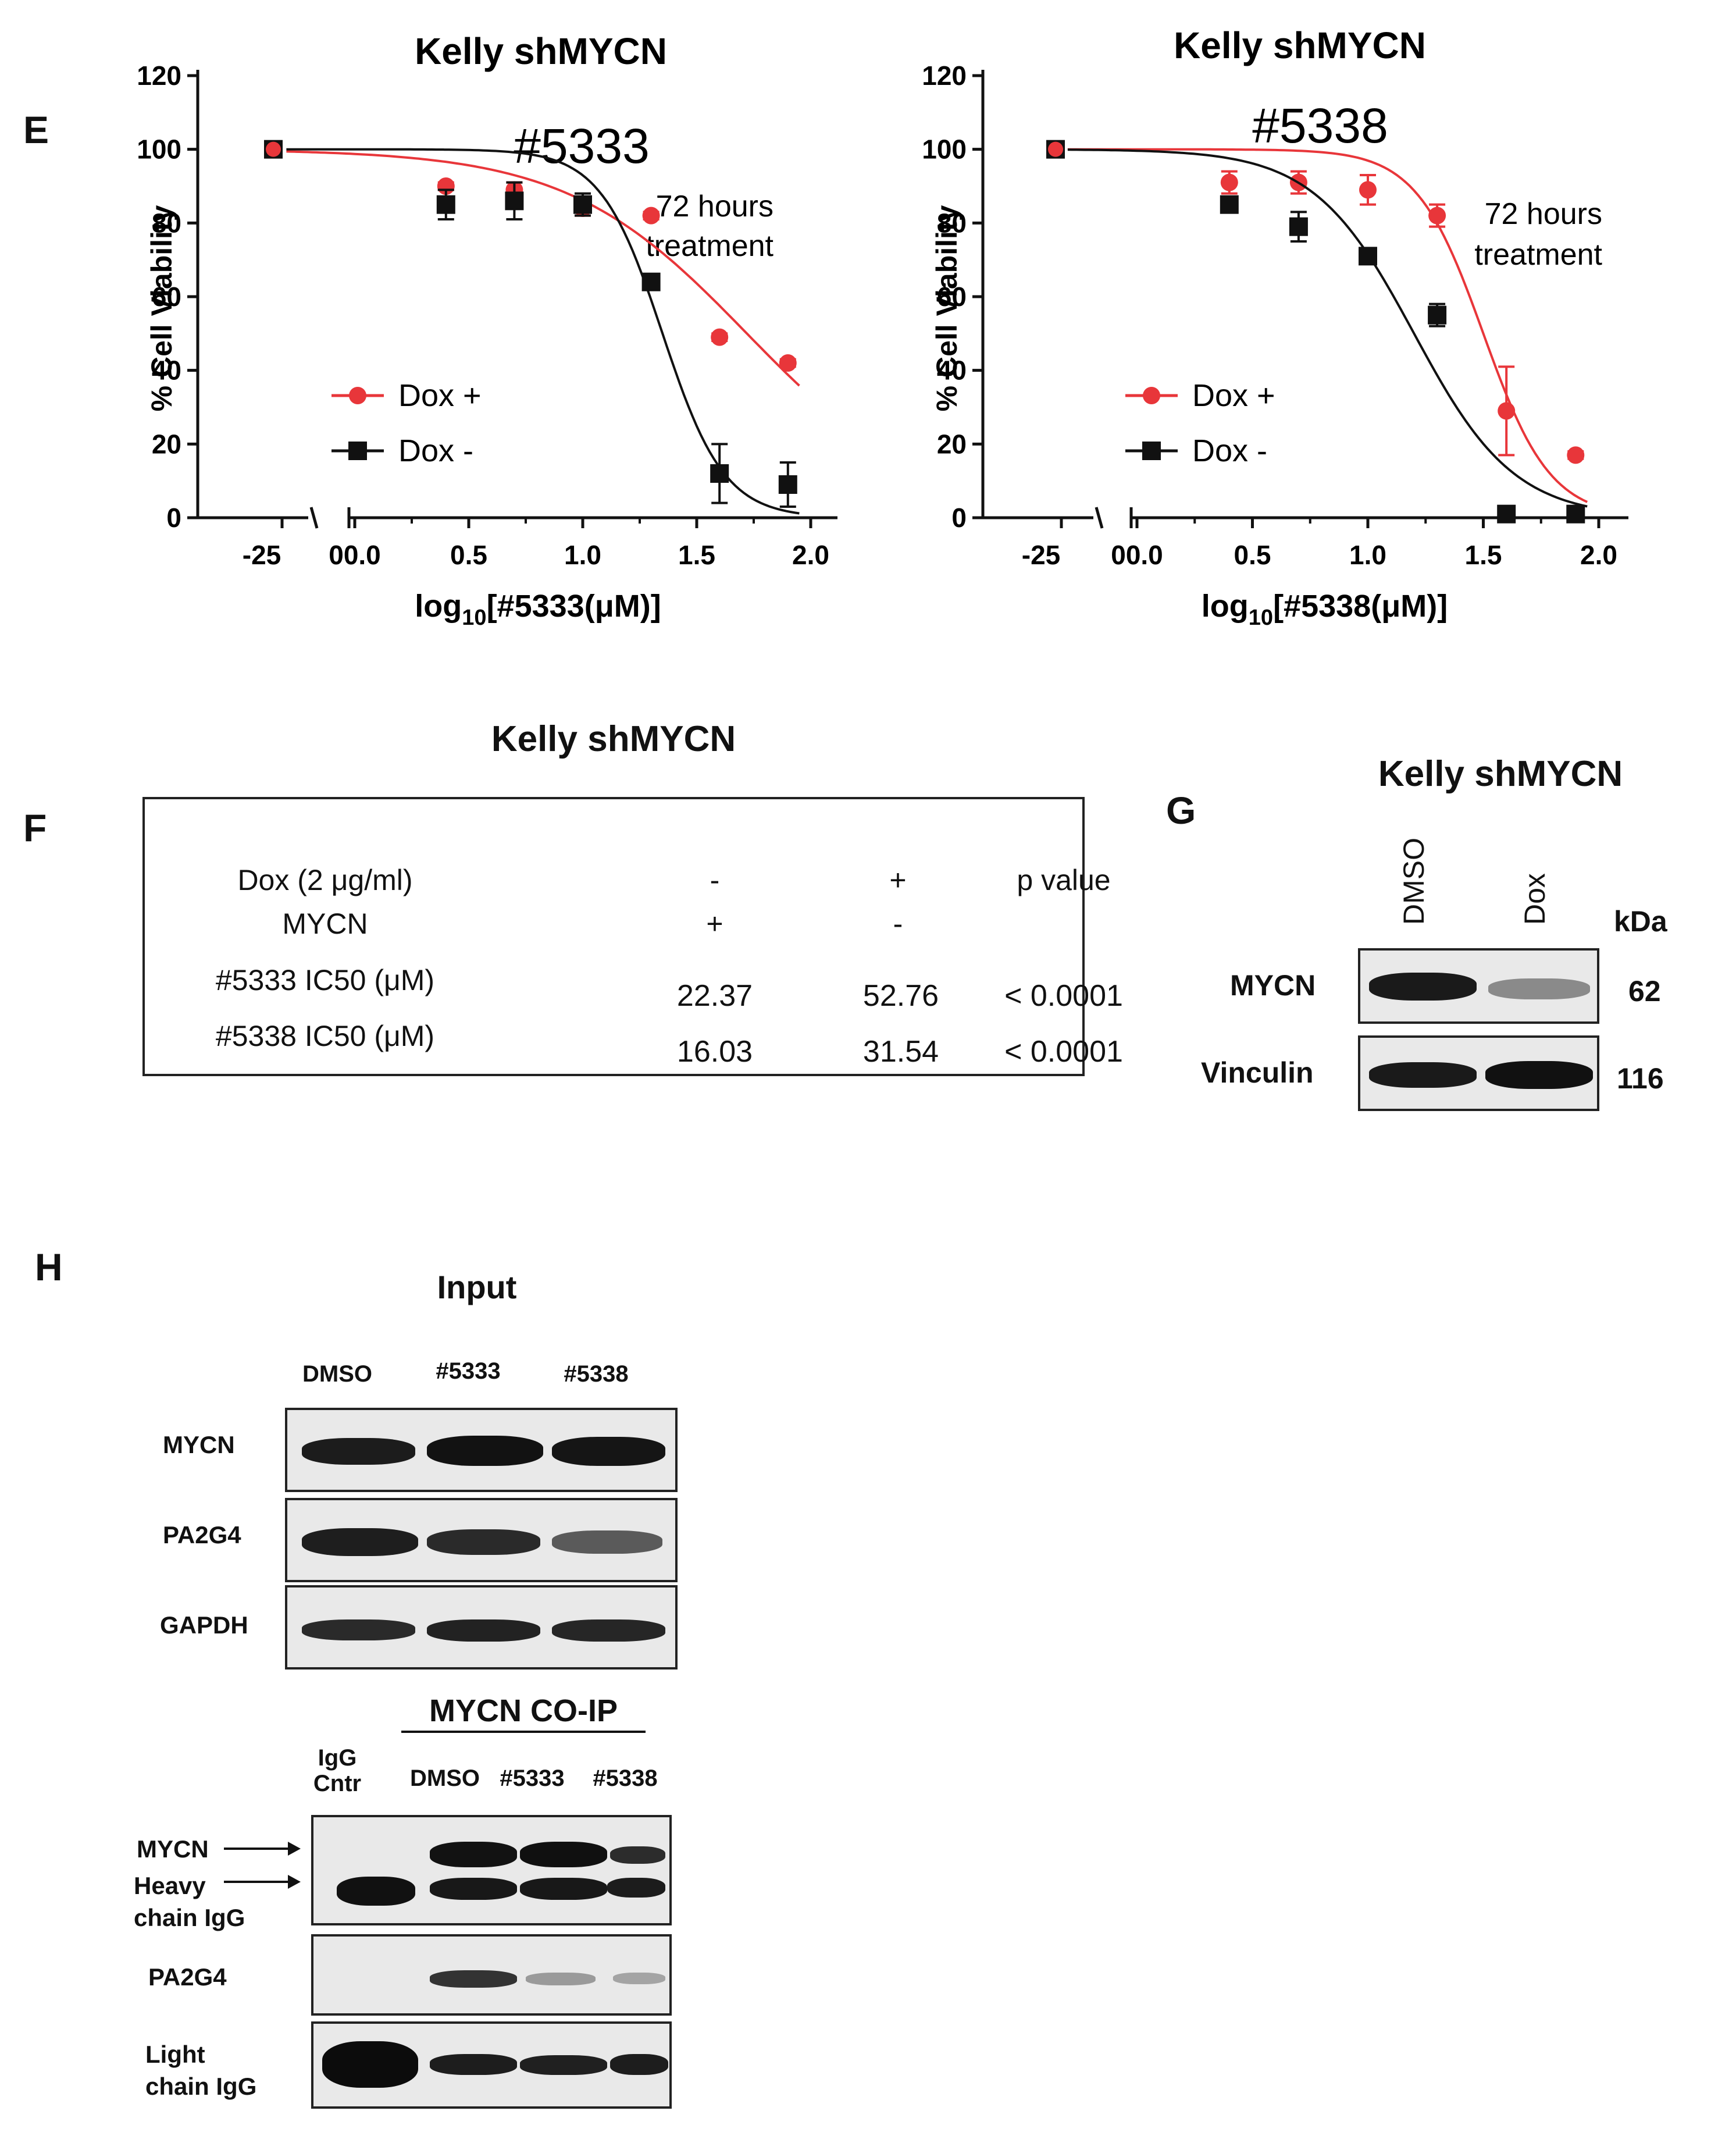  Describe the element at coordinates (1640, 921) in the screenshot. I see `kda-label: kDa` at that location.